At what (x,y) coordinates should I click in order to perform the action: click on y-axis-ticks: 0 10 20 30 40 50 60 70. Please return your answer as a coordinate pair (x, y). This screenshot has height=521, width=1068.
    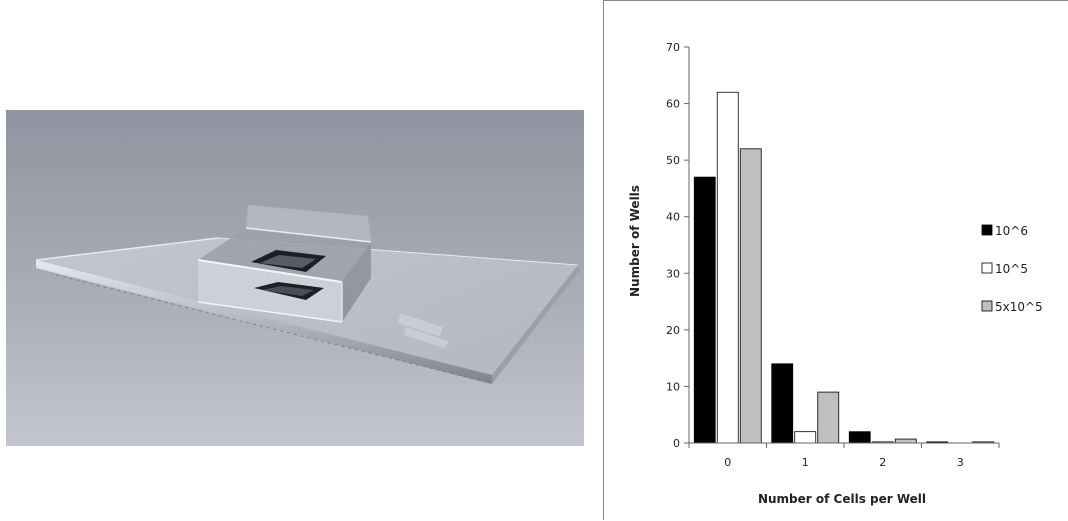
    Looking at the image, I should click on (677, 245).